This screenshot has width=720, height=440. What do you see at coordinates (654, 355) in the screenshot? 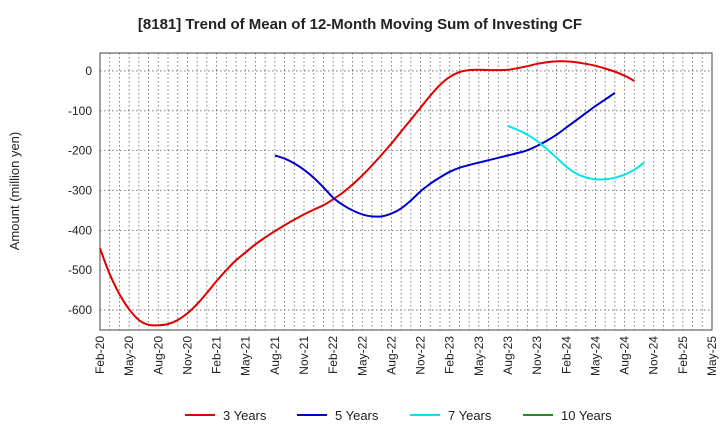
I see `x-tick-label: Nov-24` at bounding box center [654, 355].